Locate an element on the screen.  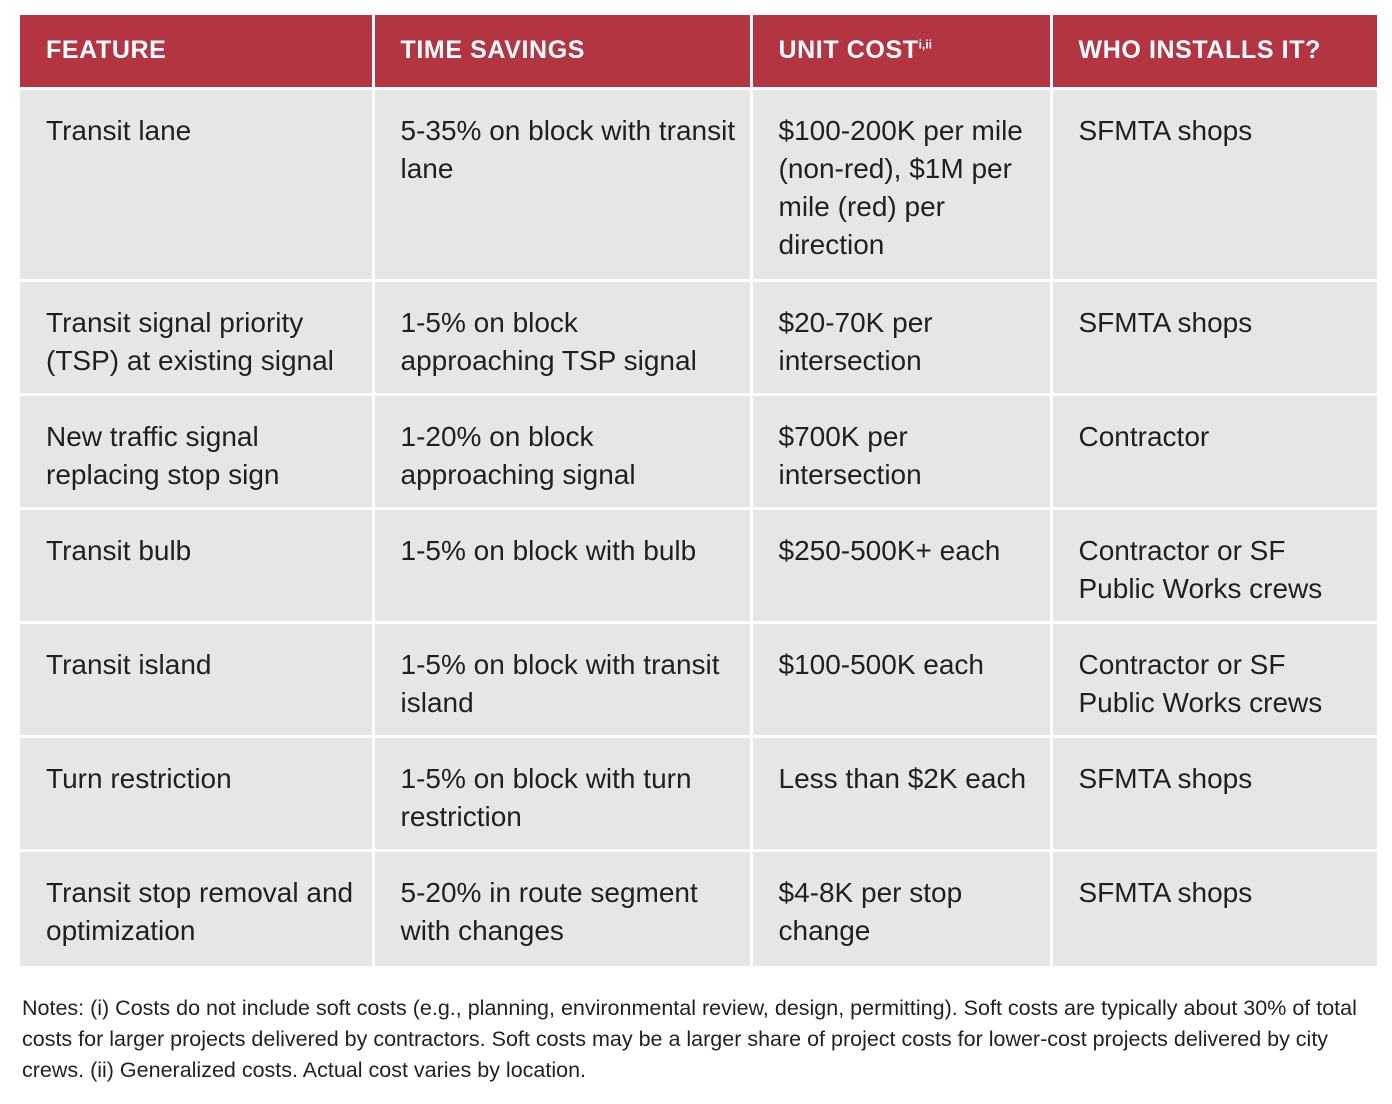
header-unit-cost: UNIT COSTi,ii is located at coordinates (902, 52).